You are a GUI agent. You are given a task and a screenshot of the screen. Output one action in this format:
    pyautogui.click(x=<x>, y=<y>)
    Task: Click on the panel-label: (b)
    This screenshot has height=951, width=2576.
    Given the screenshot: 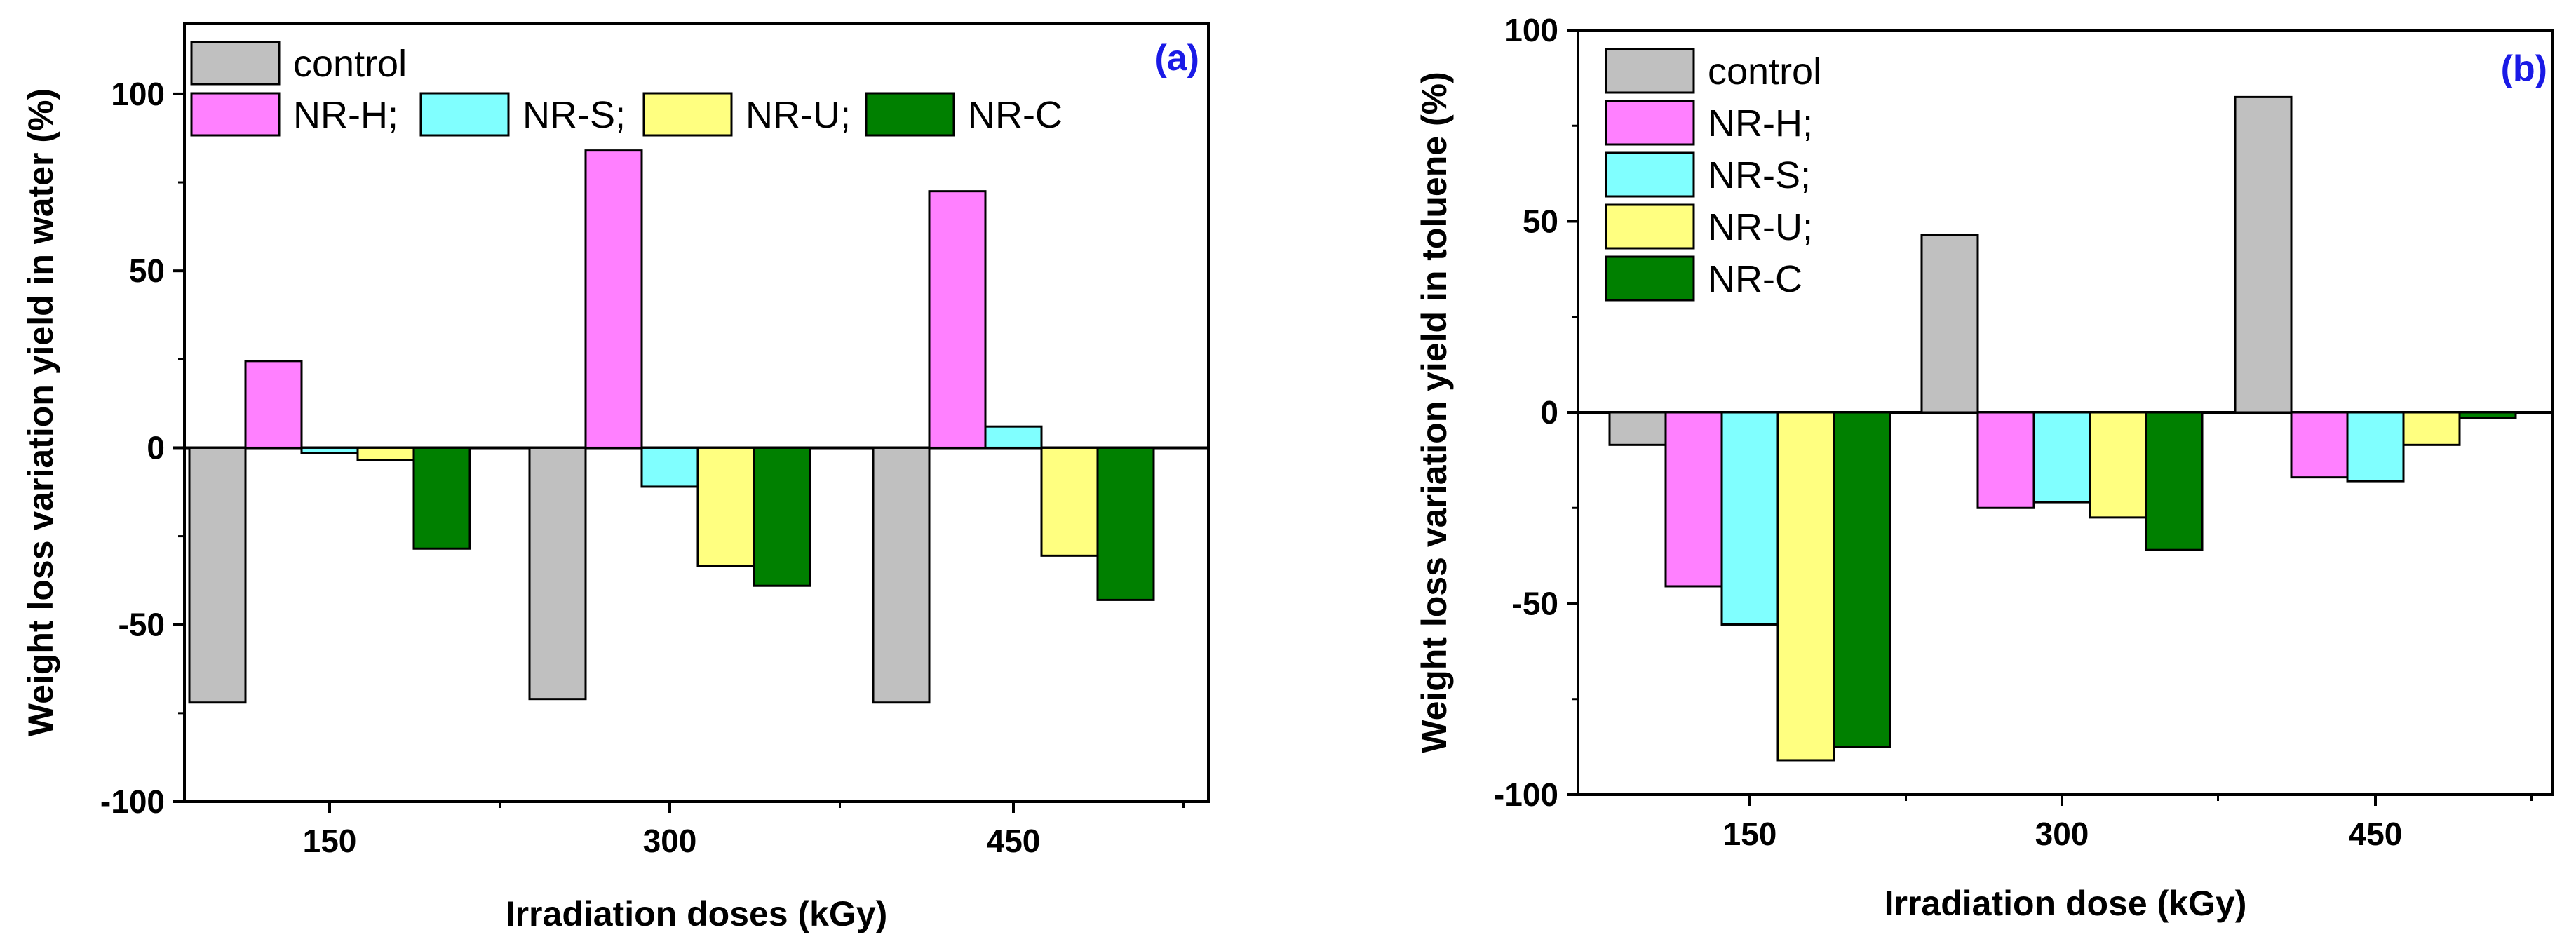 What is the action you would take?
    pyautogui.click(x=2524, y=68)
    